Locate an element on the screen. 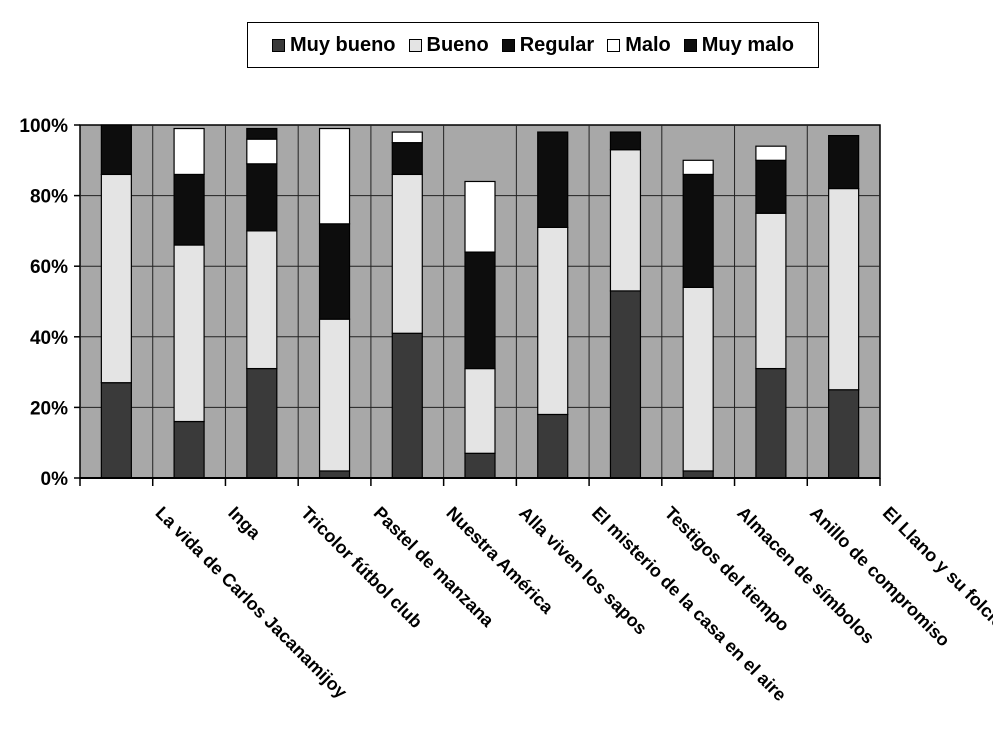  legend-item: Muy malo is located at coordinates (739, 45).